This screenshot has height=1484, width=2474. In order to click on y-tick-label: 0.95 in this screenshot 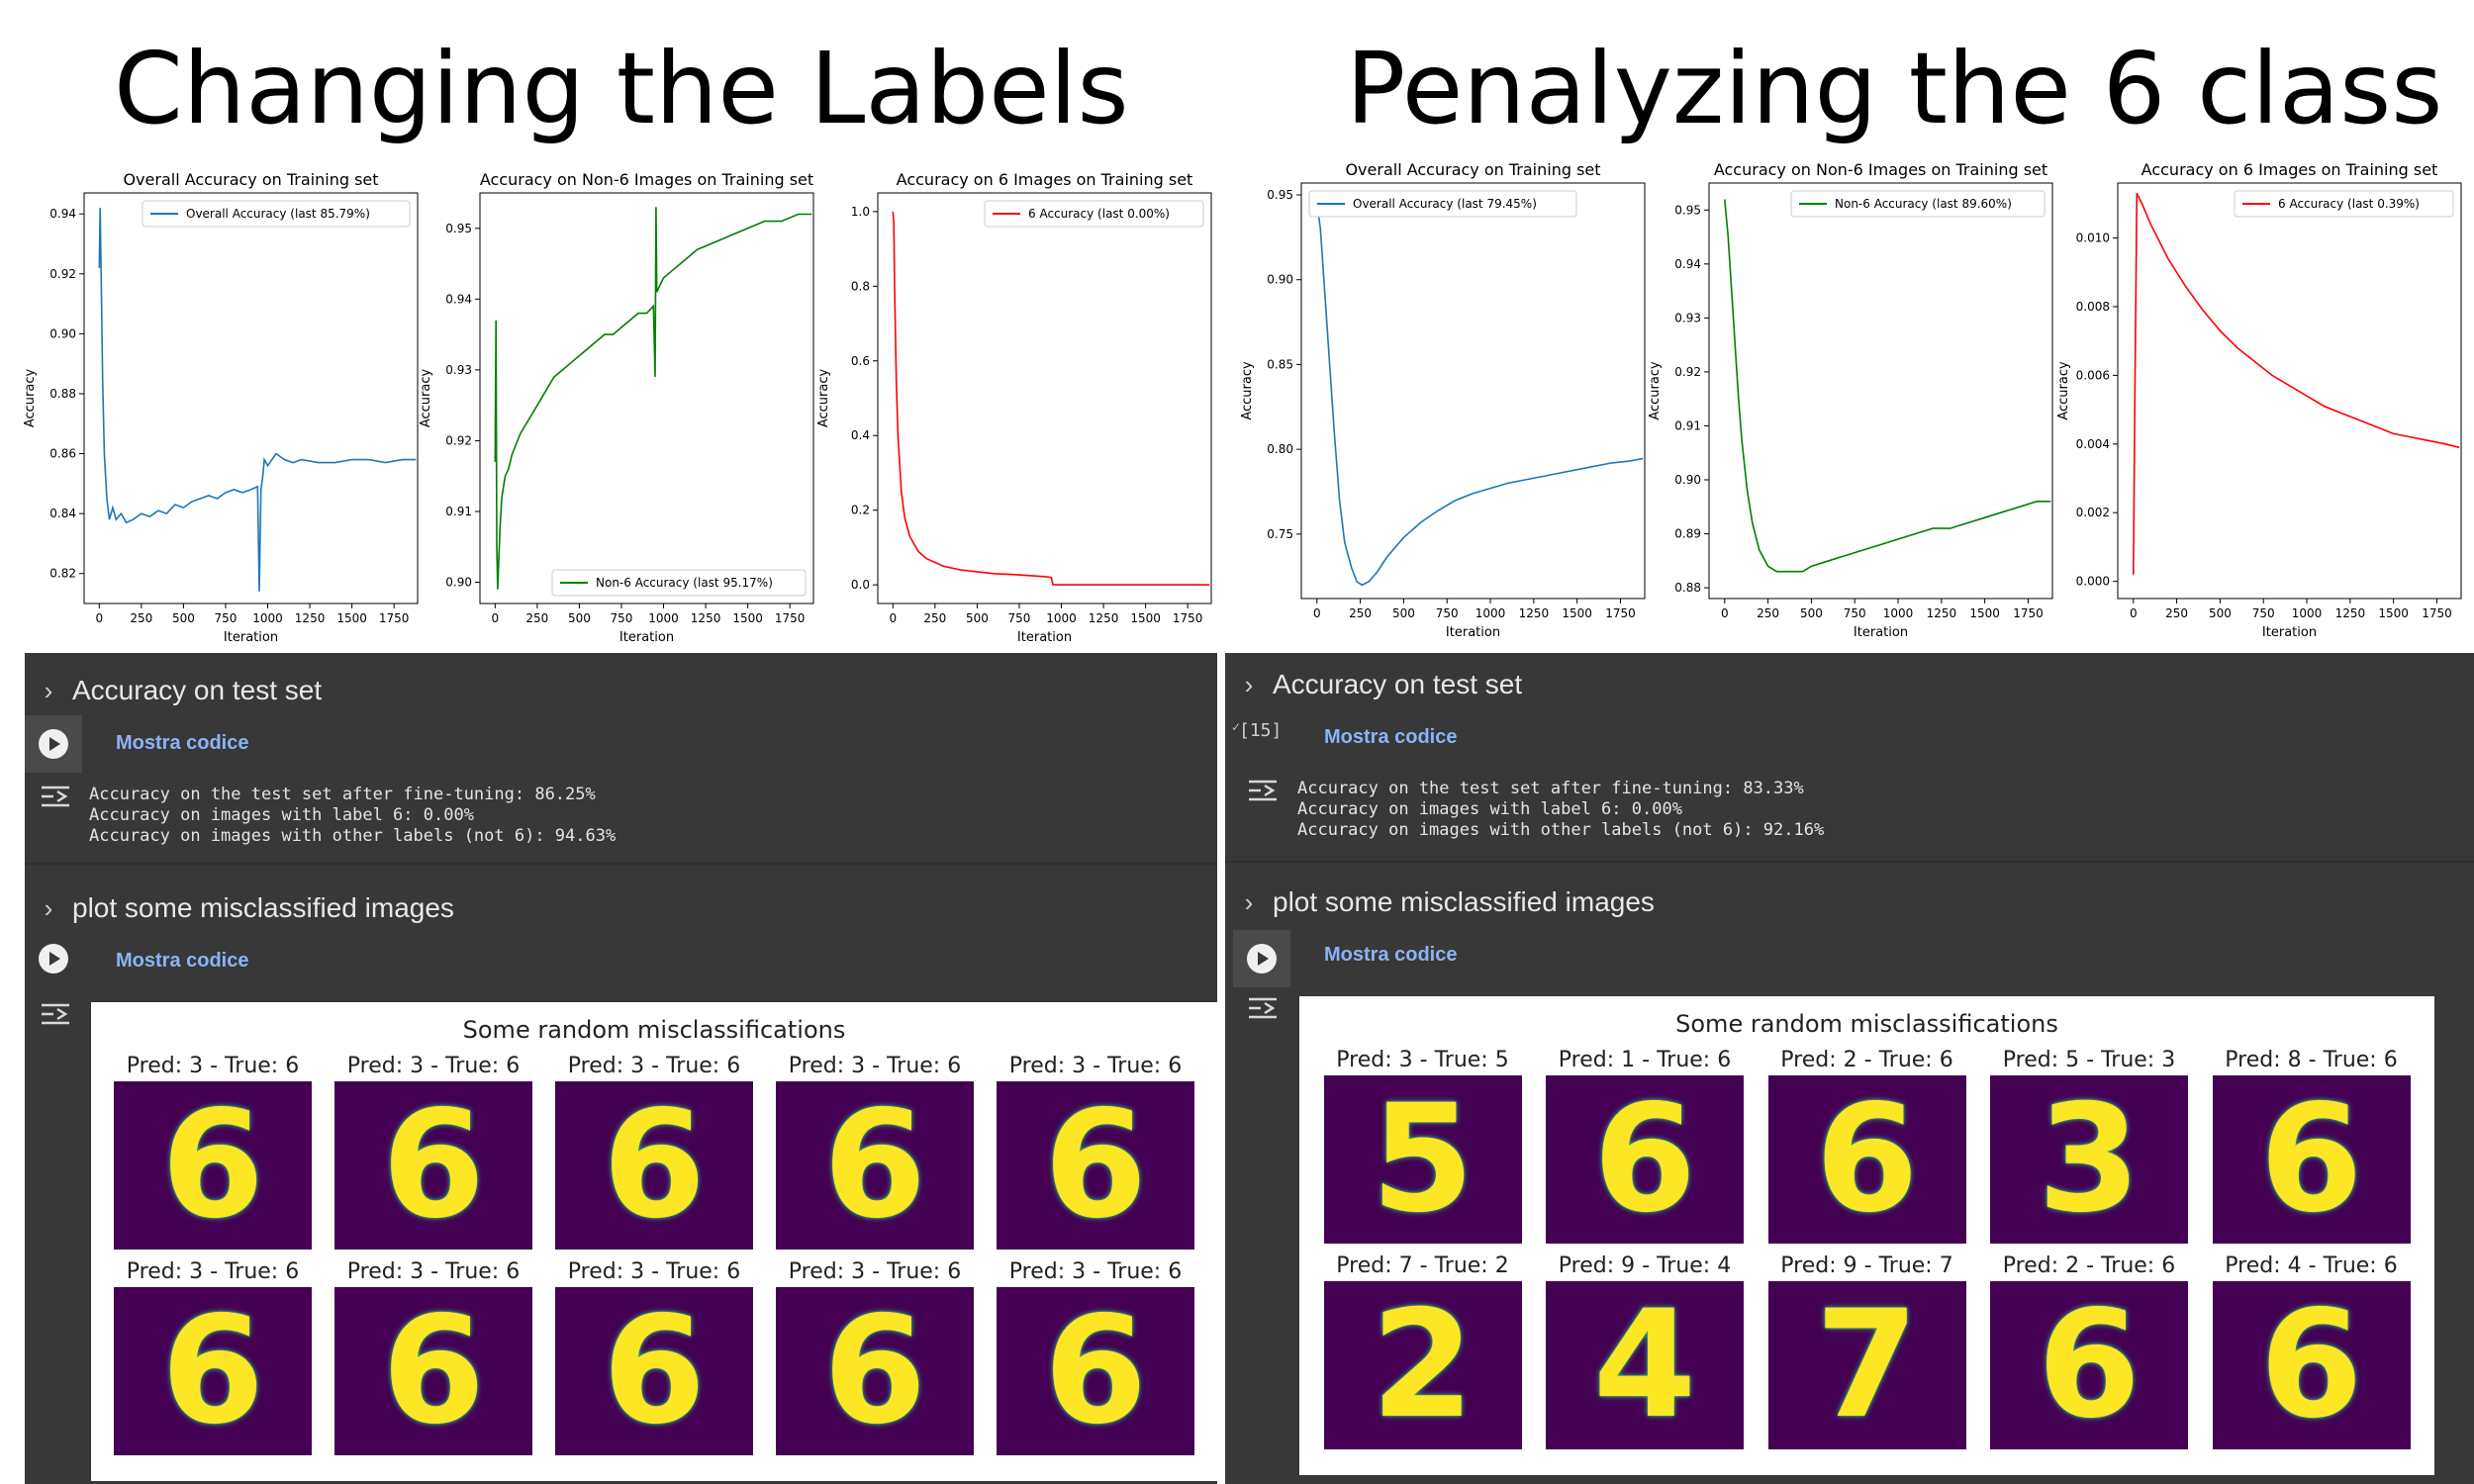, I will do `click(459, 228)`.